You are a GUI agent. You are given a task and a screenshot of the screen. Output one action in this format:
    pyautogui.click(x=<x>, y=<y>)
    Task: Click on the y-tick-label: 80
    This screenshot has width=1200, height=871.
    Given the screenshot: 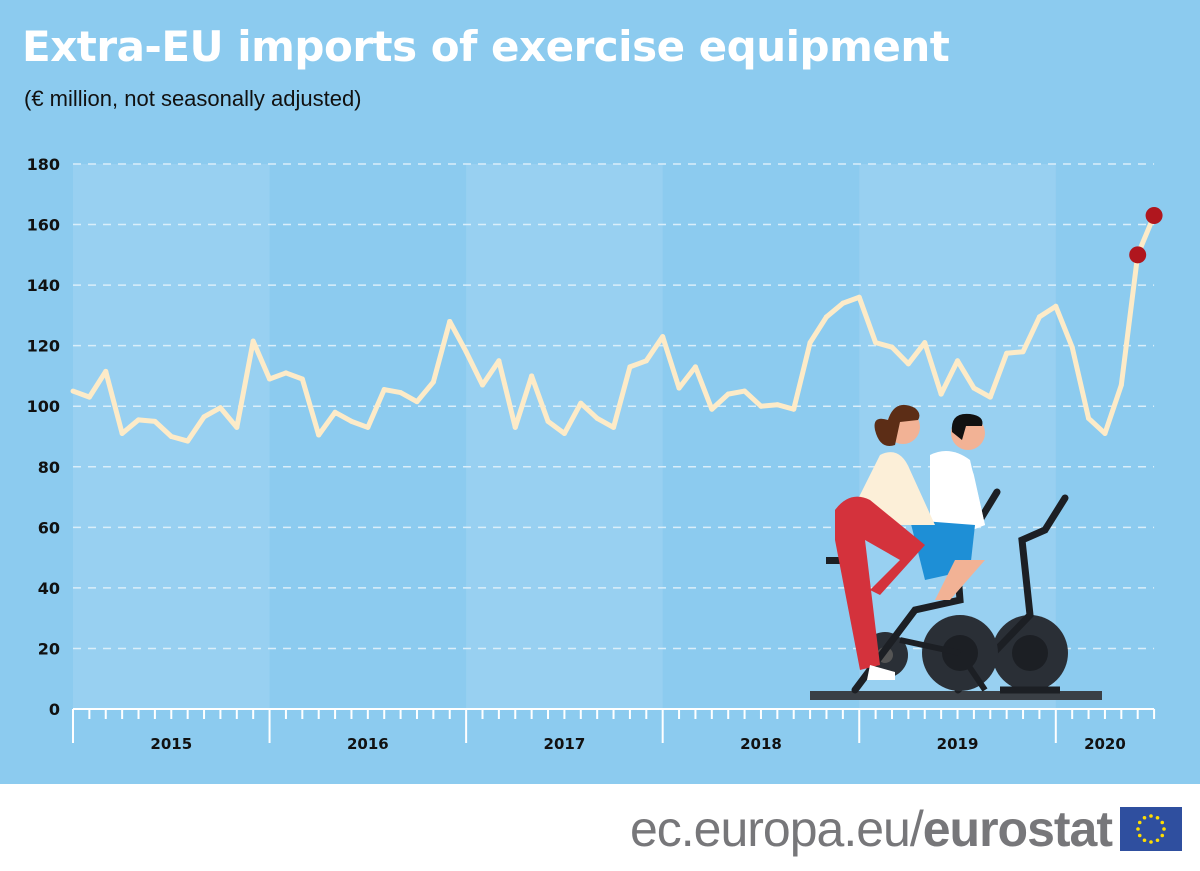 What is the action you would take?
    pyautogui.click(x=49, y=467)
    